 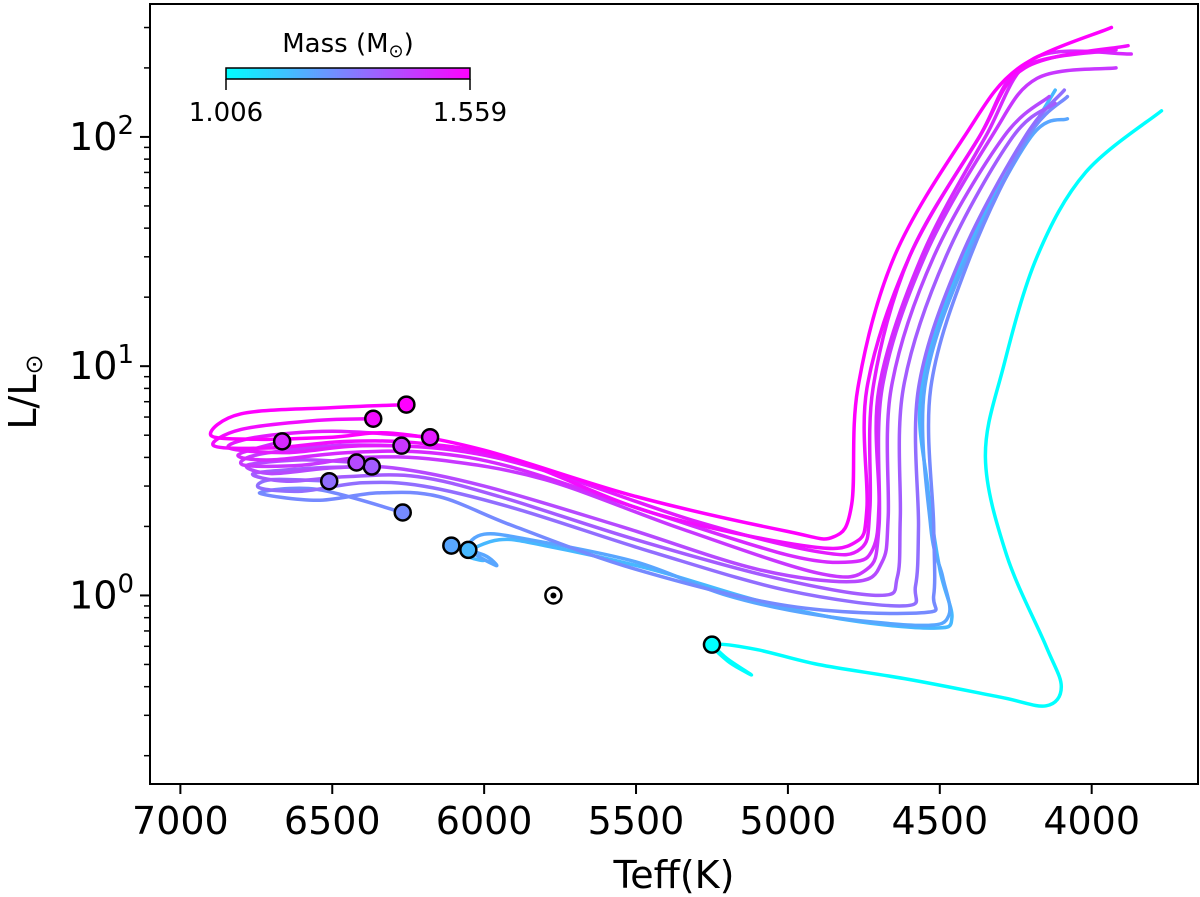 What do you see at coordinates (939, 821) in the screenshot?
I see `x-tick-label: 4500` at bounding box center [939, 821].